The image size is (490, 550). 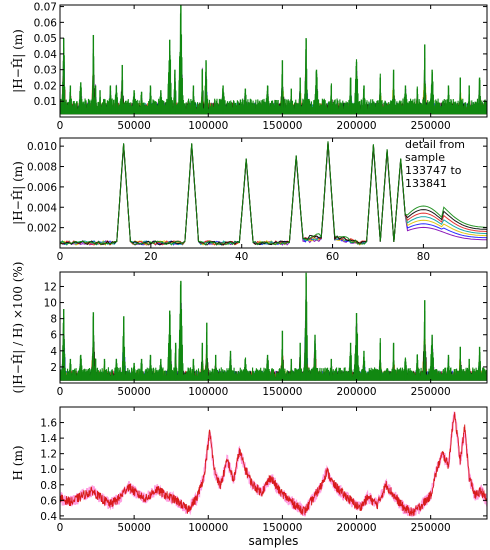 I want to click on x-tick-label: 60, so click(x=332, y=257).